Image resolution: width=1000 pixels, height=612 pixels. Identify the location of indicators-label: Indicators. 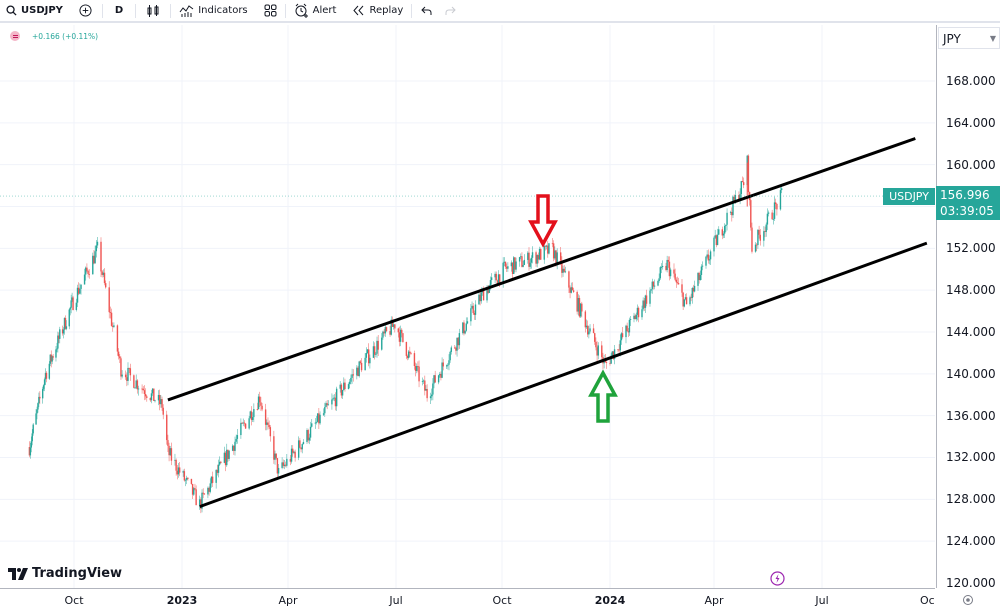
(223, 10).